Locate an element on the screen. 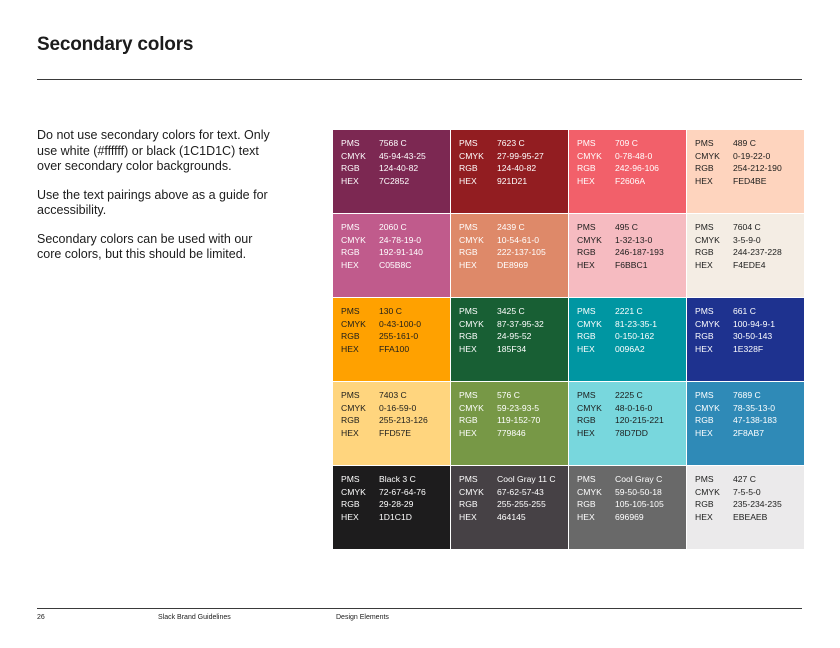 The width and height of the screenshot is (840, 648). swatch-pms-row: PMS 3425 C is located at coordinates (513, 311).